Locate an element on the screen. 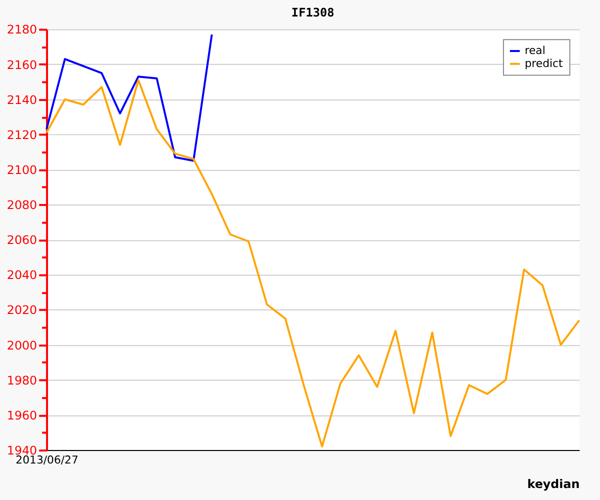 This screenshot has width=600, height=500. y-tick-label: 2080 is located at coordinates (22, 205).